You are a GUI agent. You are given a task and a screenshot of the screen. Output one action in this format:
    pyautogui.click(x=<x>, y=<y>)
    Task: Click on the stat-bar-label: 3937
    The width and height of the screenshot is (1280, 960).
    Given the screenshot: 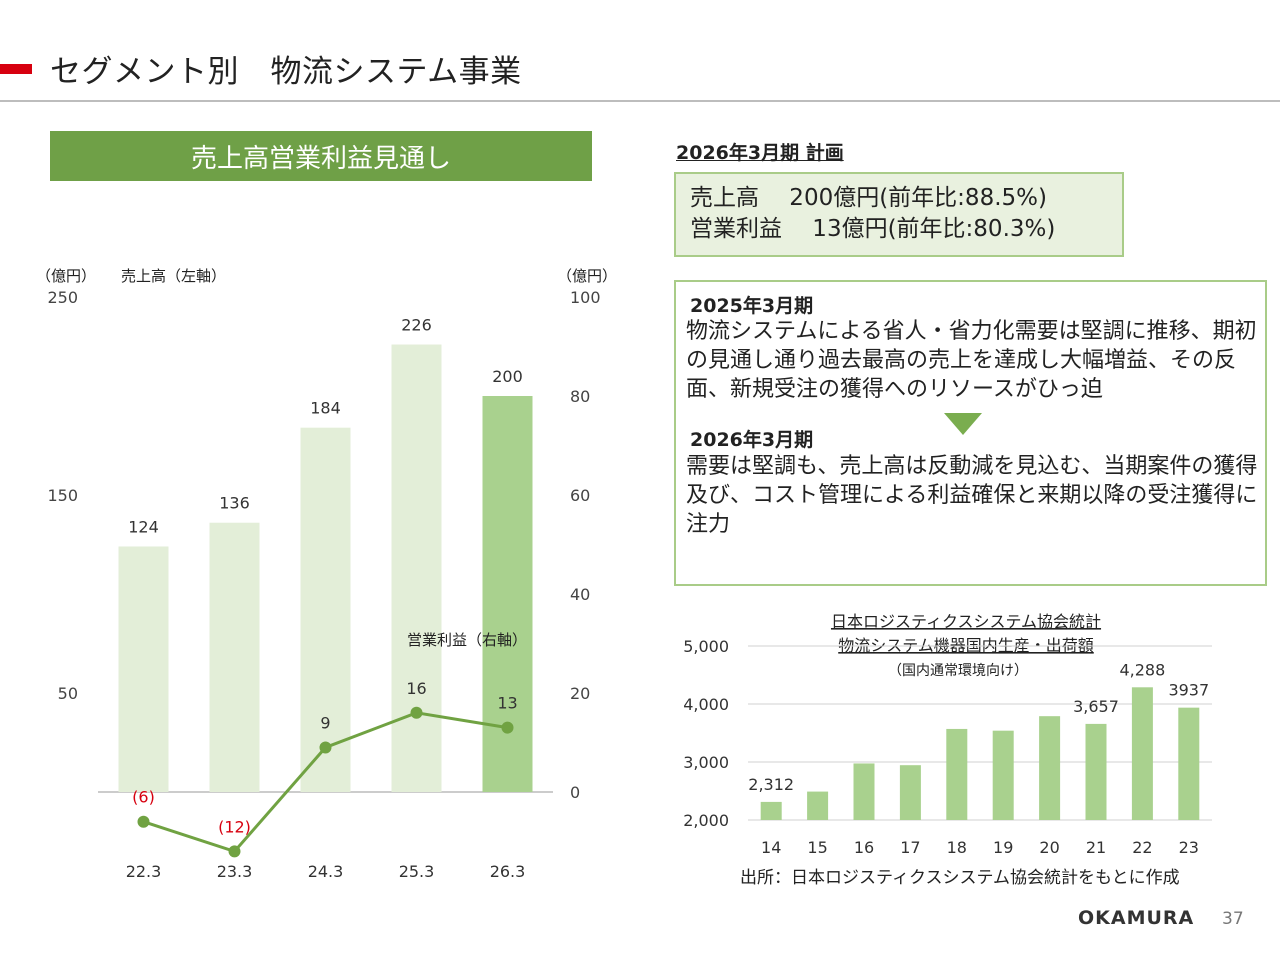 What is the action you would take?
    pyautogui.click(x=1188, y=690)
    